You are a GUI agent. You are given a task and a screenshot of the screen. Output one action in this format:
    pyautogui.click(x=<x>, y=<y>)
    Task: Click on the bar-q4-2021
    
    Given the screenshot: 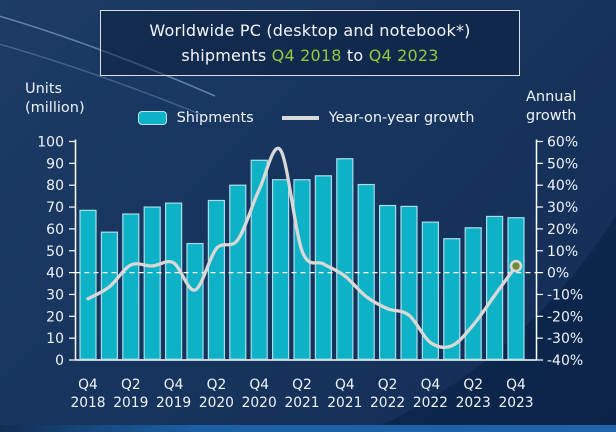 What is the action you would take?
    pyautogui.click(x=345, y=259)
    